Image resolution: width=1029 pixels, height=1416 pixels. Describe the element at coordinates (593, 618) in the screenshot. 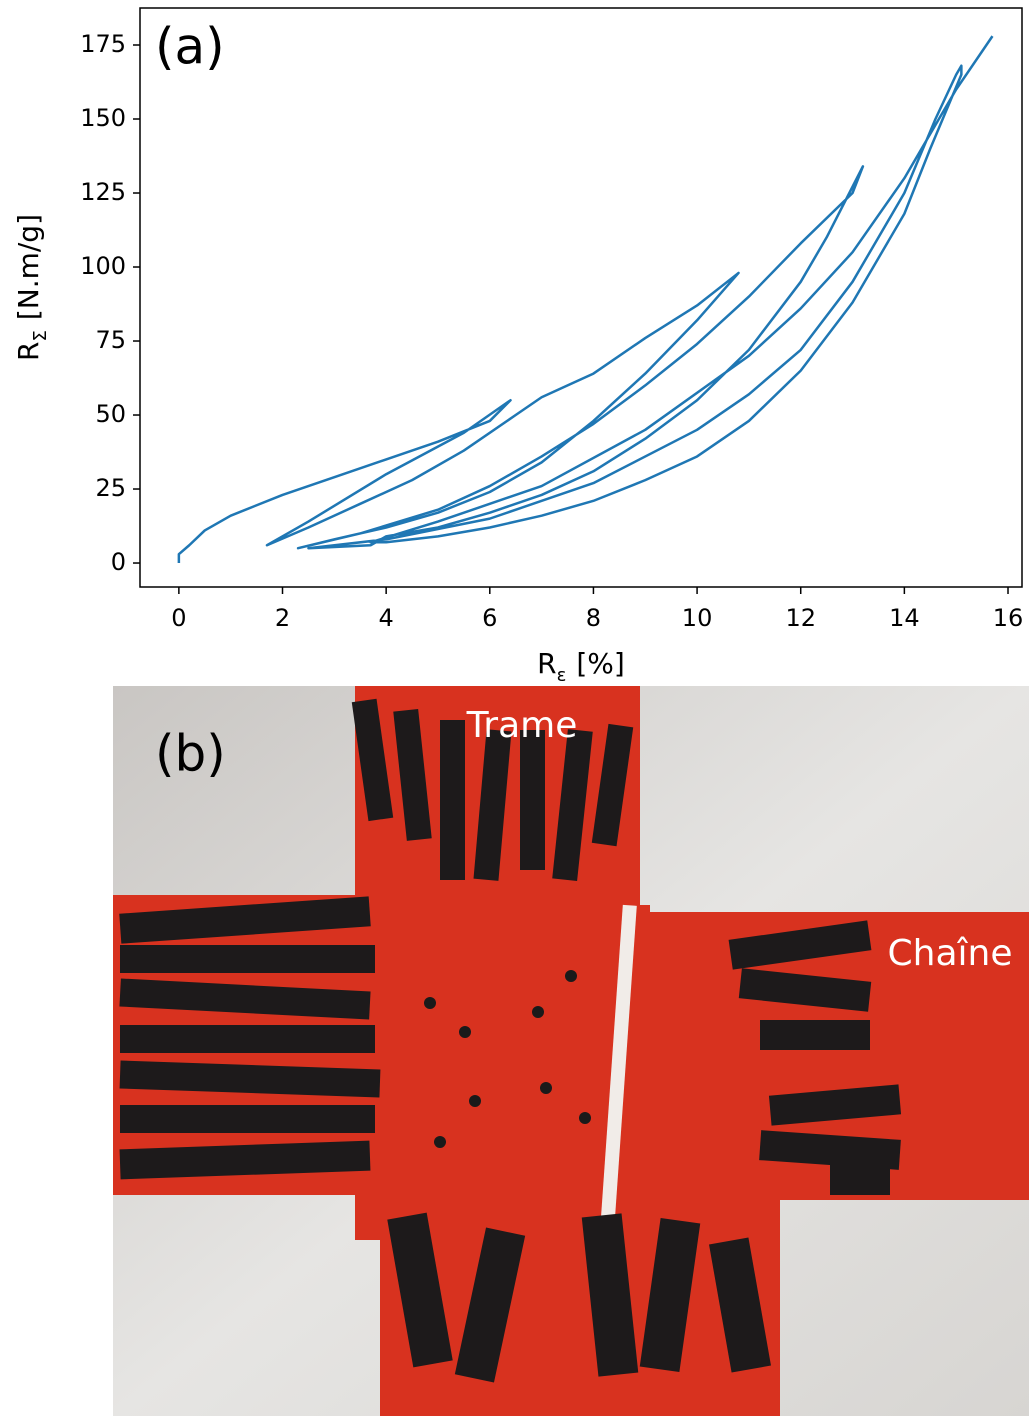

I see `x-tick-label: 8` at that location.